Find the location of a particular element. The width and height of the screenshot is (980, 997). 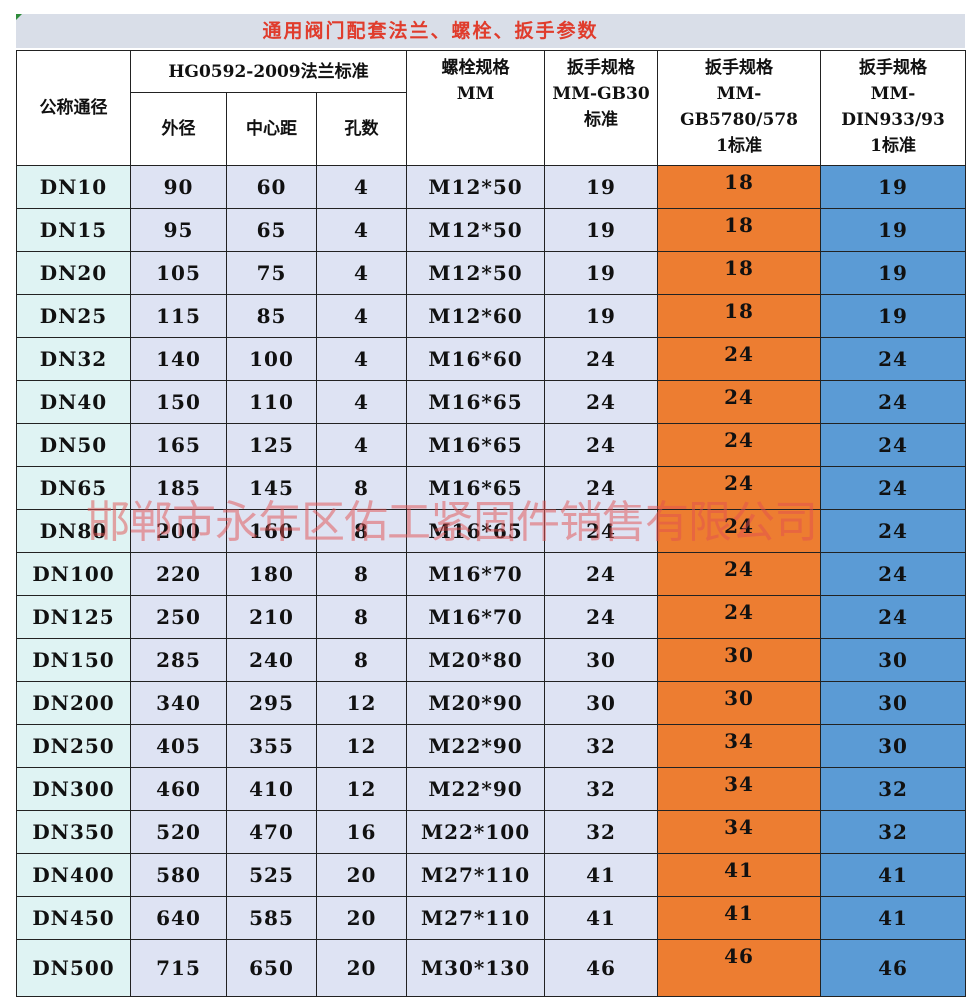

header-cell: 扳手规格 MM-GB30 标准 is located at coordinates (601, 108).